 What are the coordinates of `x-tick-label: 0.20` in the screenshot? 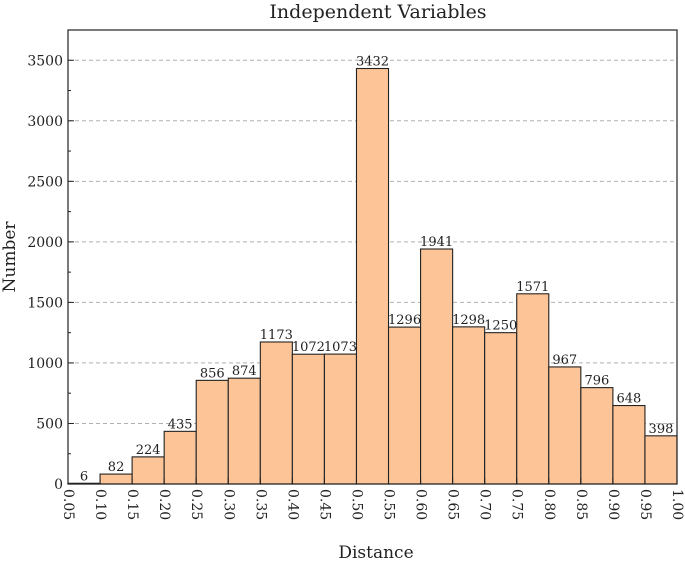 It's located at (164, 504).